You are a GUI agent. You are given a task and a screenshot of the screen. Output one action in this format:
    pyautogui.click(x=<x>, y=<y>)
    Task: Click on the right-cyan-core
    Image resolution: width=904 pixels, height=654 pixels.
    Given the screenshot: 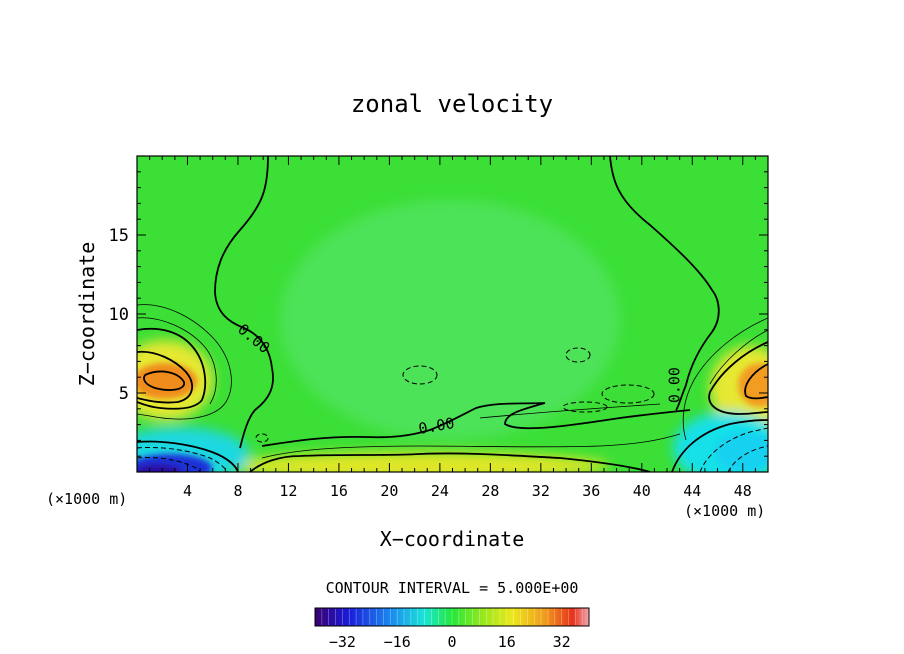 What is the action you would take?
    pyautogui.click(x=741, y=452)
    